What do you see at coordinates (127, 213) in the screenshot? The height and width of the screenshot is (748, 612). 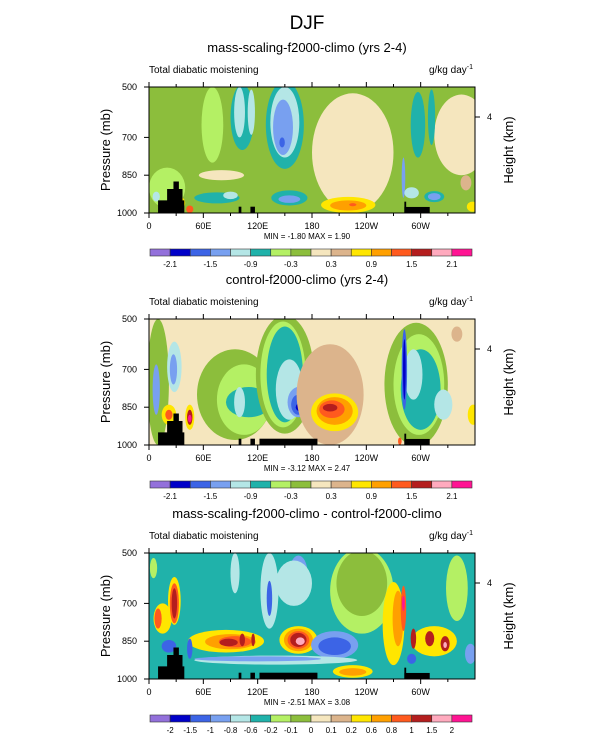 I see `y-tick-label: 1000` at bounding box center [127, 213].